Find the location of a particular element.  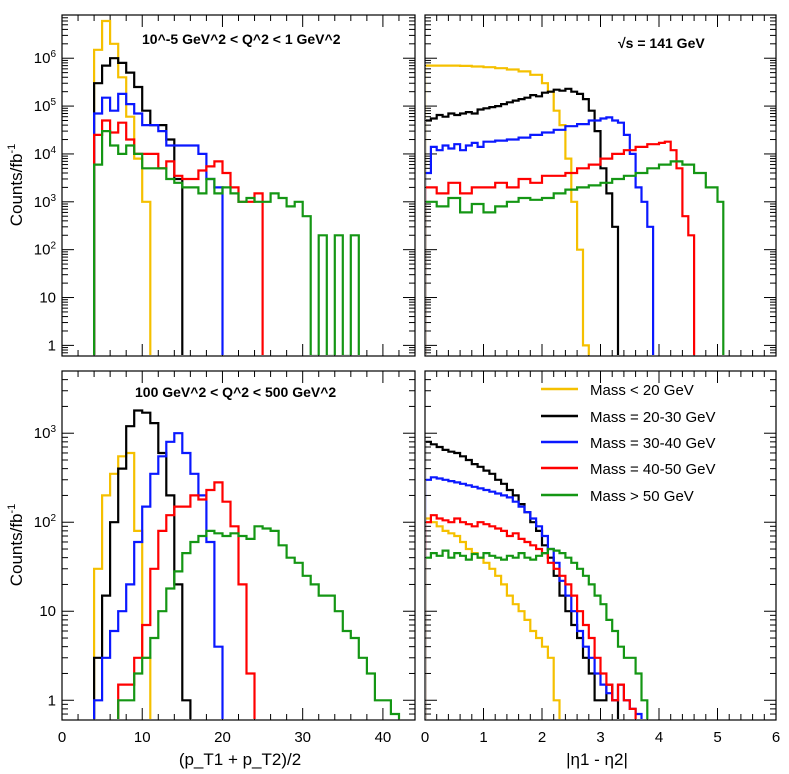

x-tick-label: 1 is located at coordinates (483, 737).